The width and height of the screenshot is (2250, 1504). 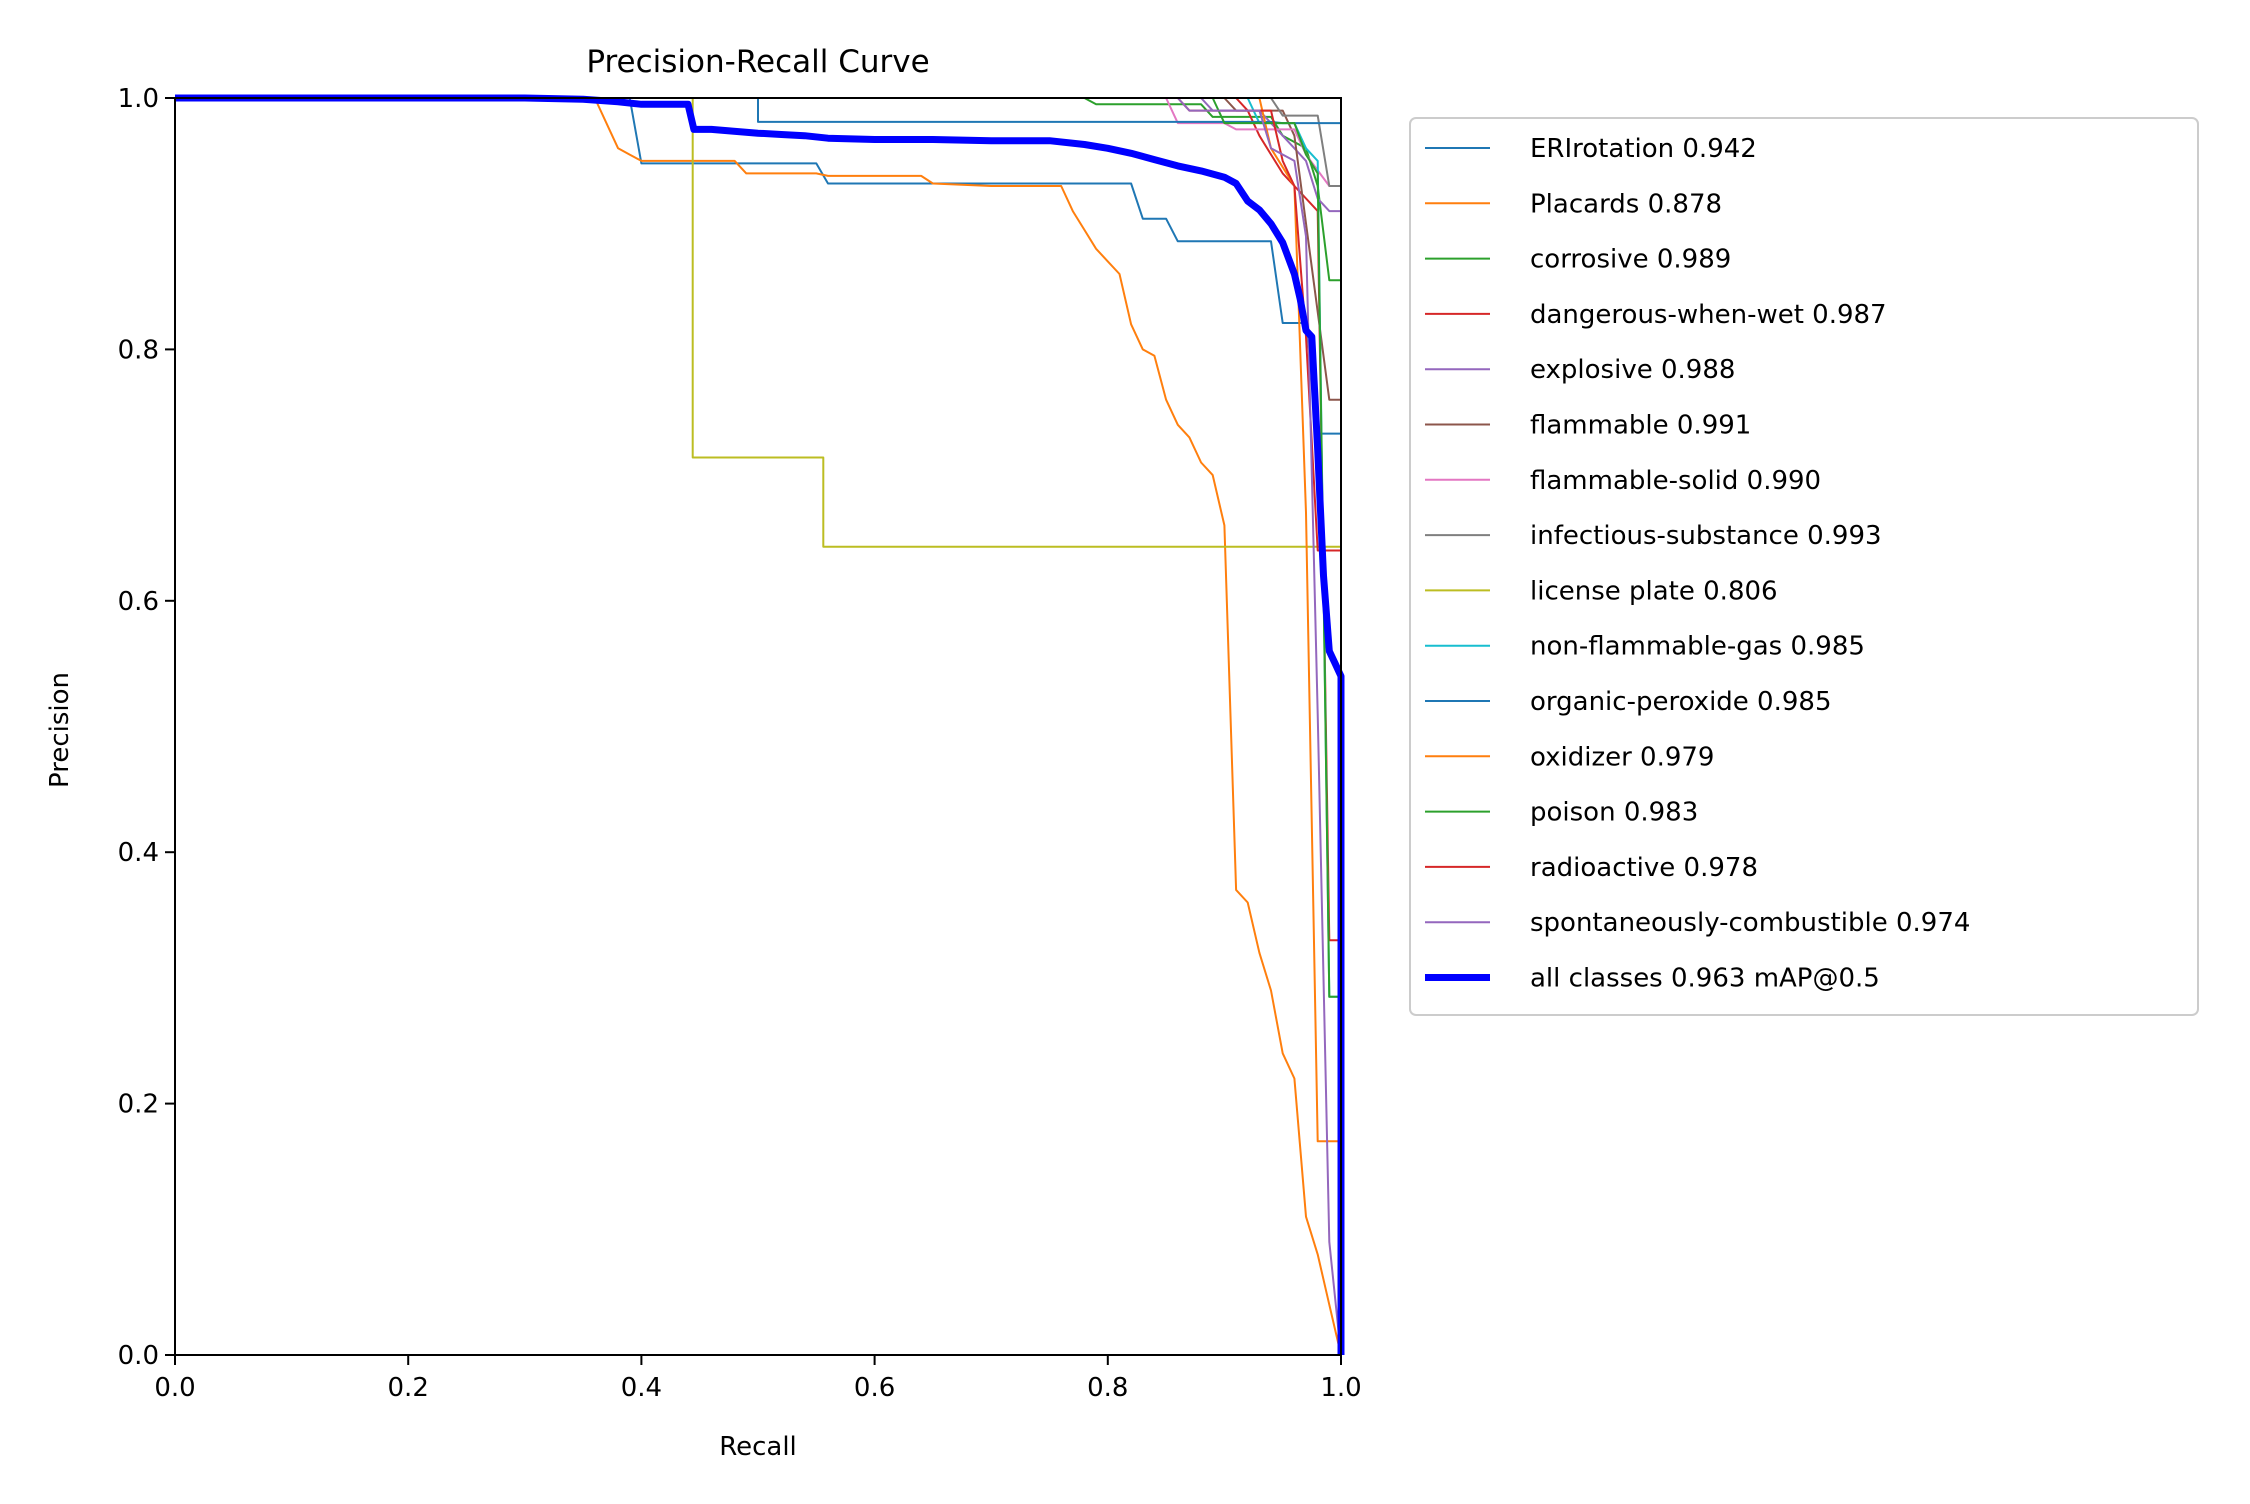 What do you see at coordinates (1681, 702) in the screenshot?
I see `legend-label-organic-peroxide-0-985: organic-peroxide 0.985` at bounding box center [1681, 702].